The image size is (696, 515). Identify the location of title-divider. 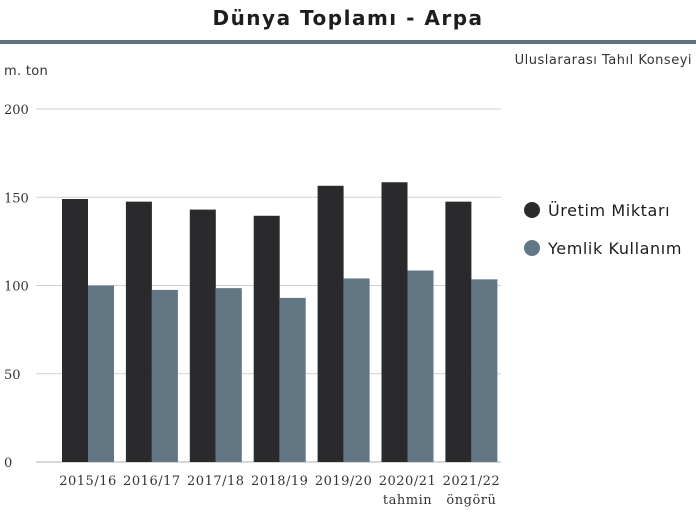
(348, 42).